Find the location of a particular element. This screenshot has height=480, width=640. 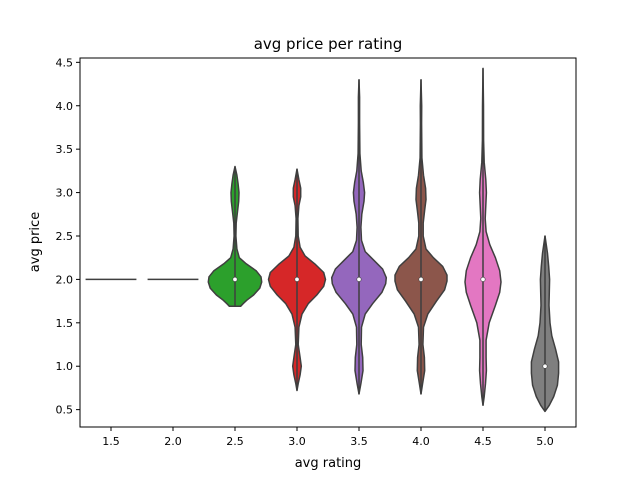

x-axis: 1.5 2.0 2.5 3.0 3.5 4.0 4.5 5.0 is located at coordinates (328, 437).